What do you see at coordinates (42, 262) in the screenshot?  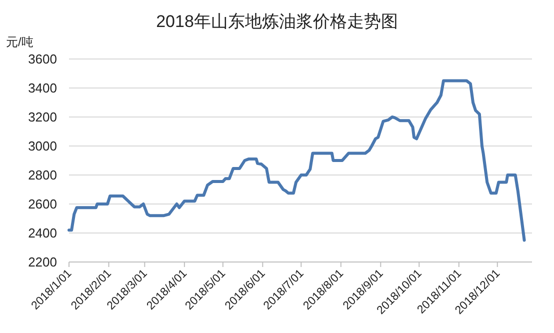 I see `y-tick-label: 2200` at bounding box center [42, 262].